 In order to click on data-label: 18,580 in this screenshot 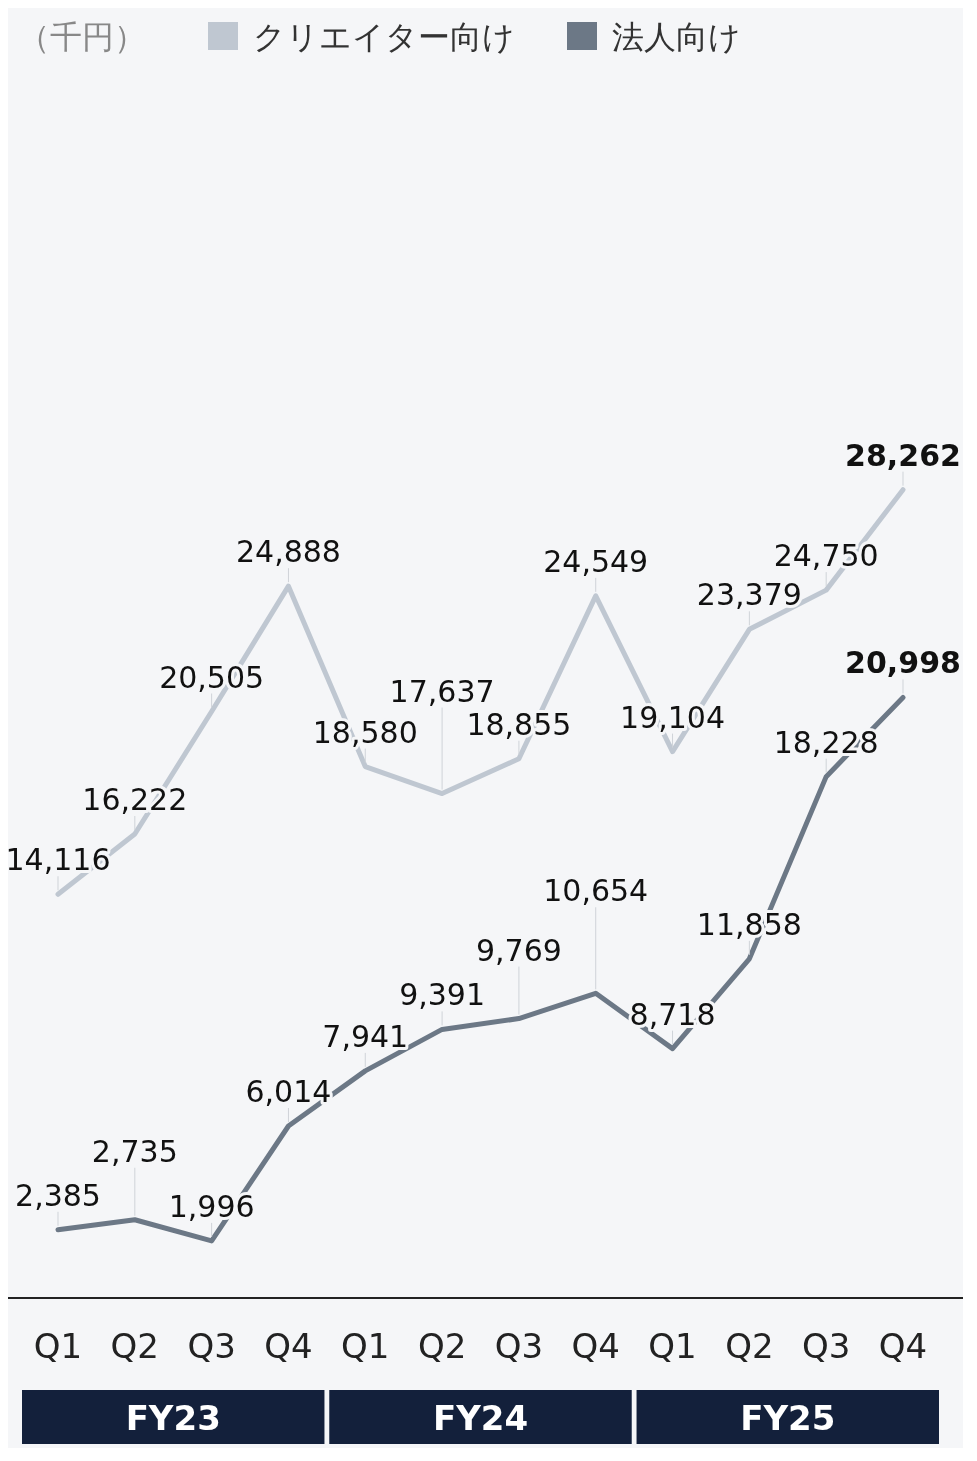, I will do `click(365, 732)`.